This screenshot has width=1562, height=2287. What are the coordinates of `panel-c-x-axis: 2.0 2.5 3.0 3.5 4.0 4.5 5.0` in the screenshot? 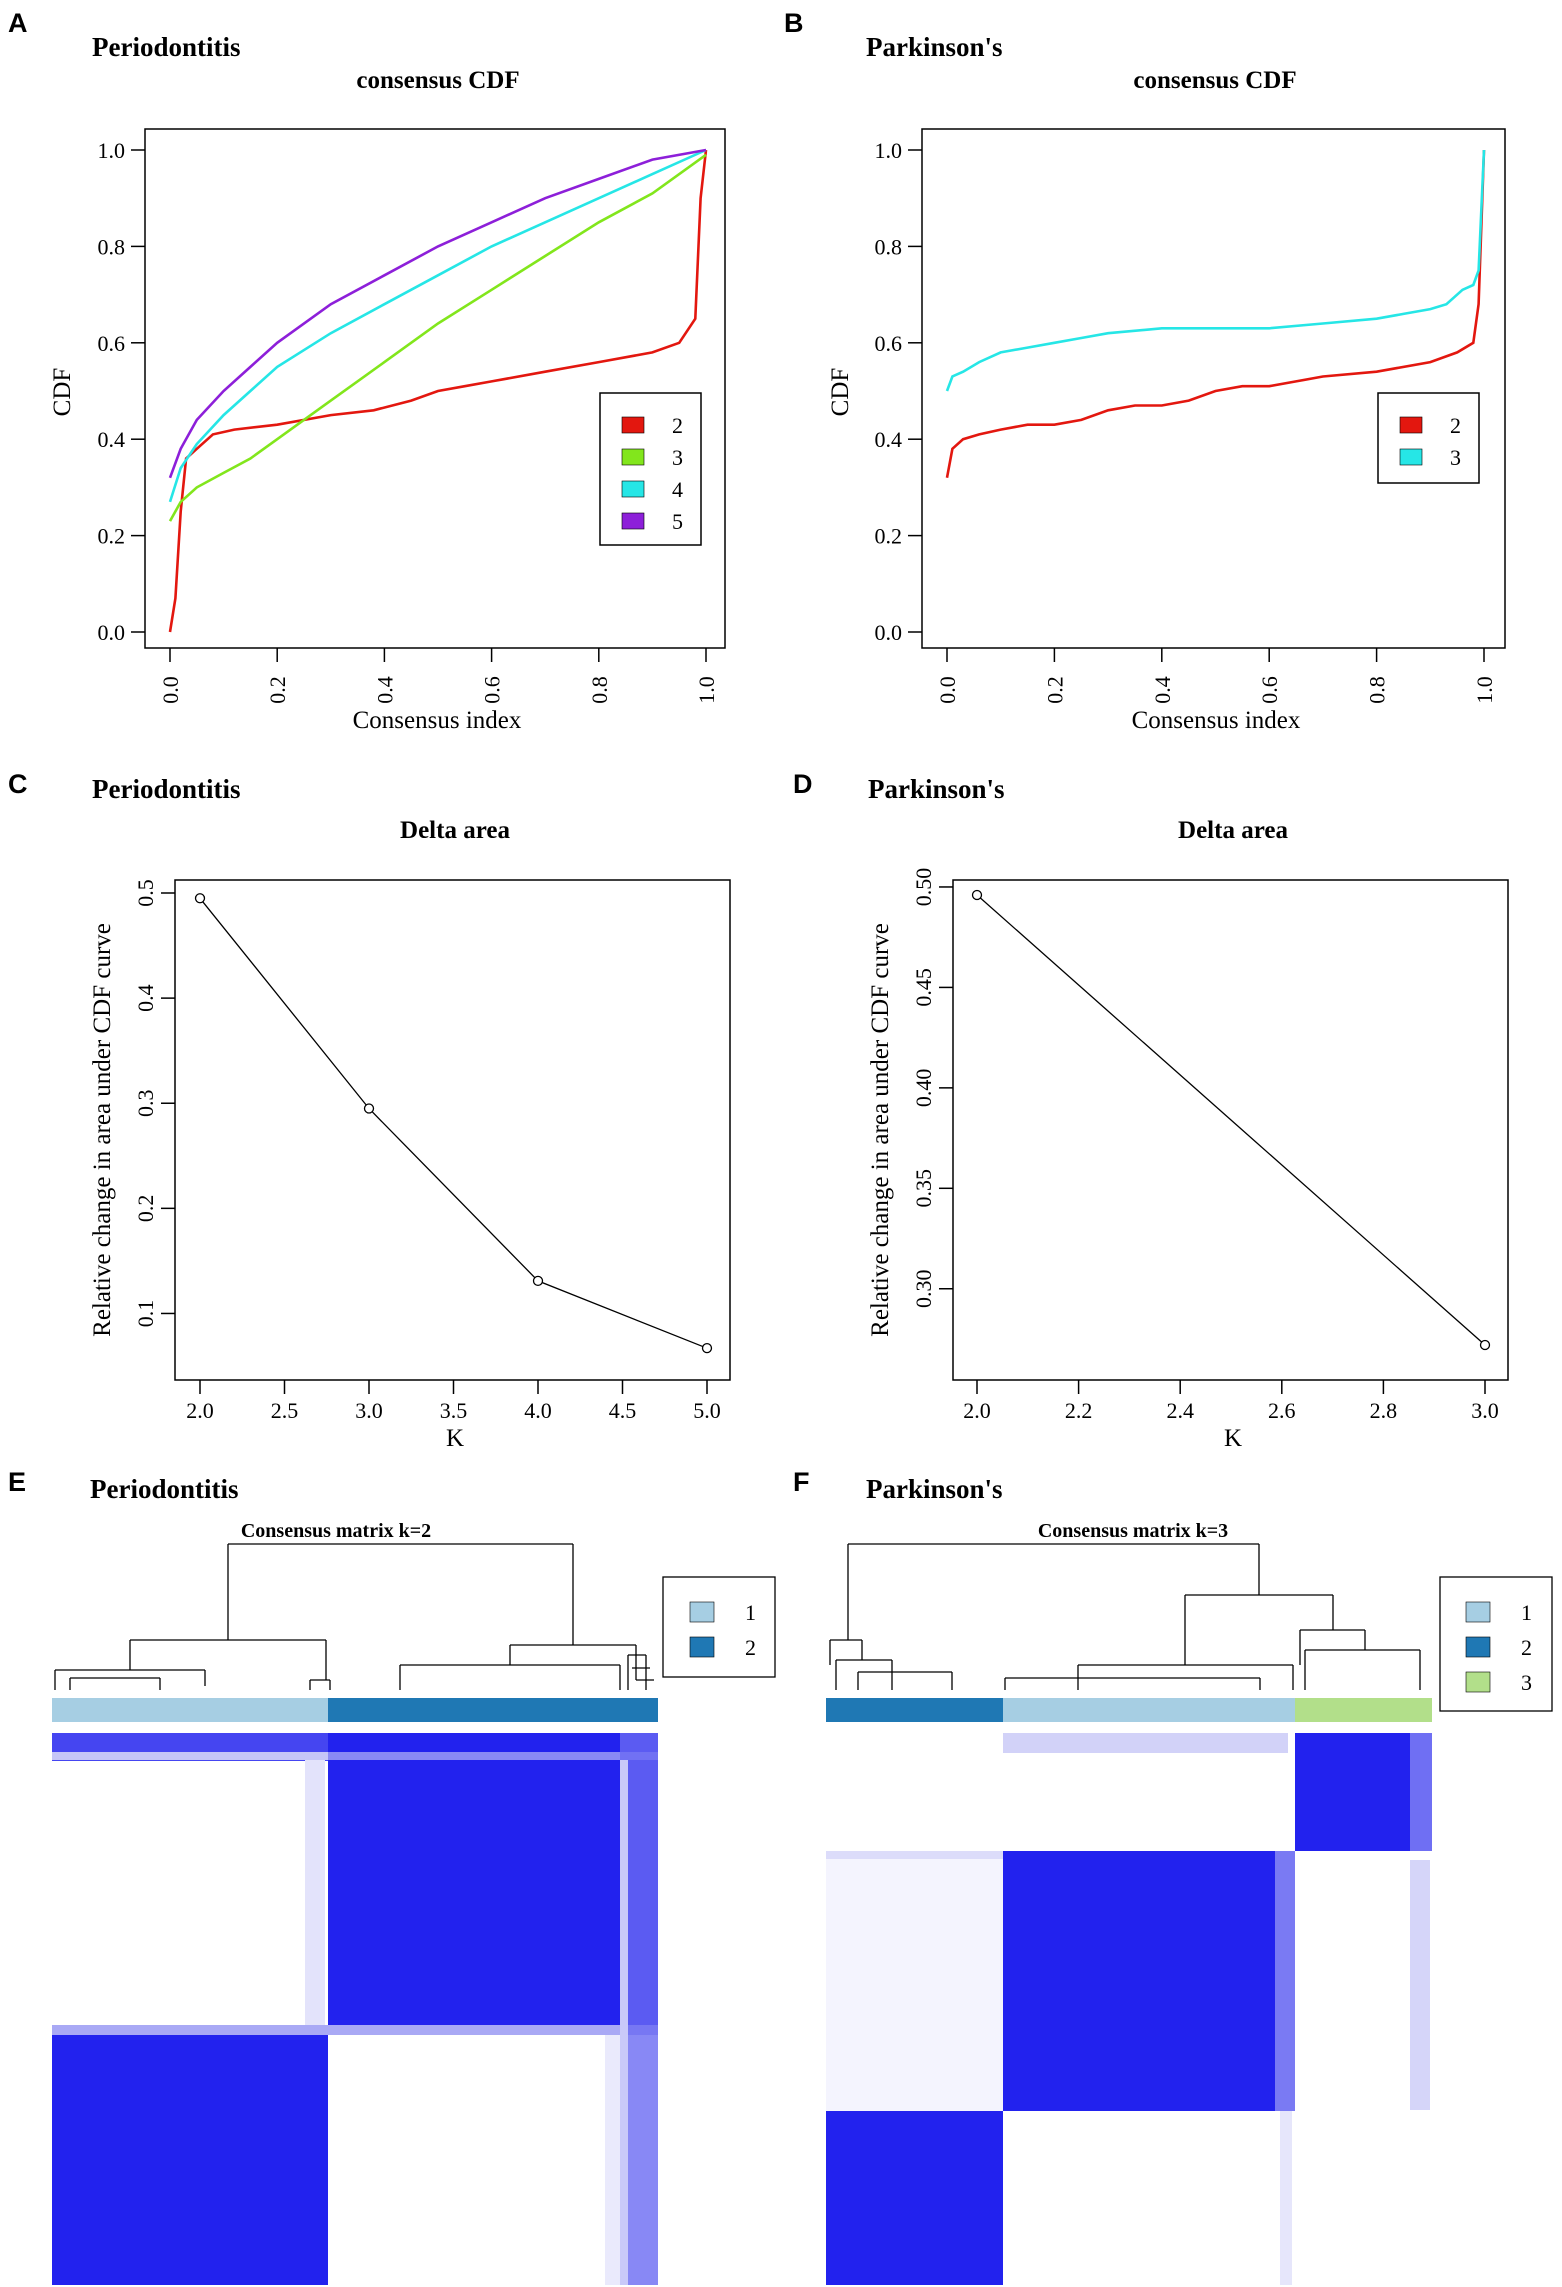 It's located at (453, 1401).